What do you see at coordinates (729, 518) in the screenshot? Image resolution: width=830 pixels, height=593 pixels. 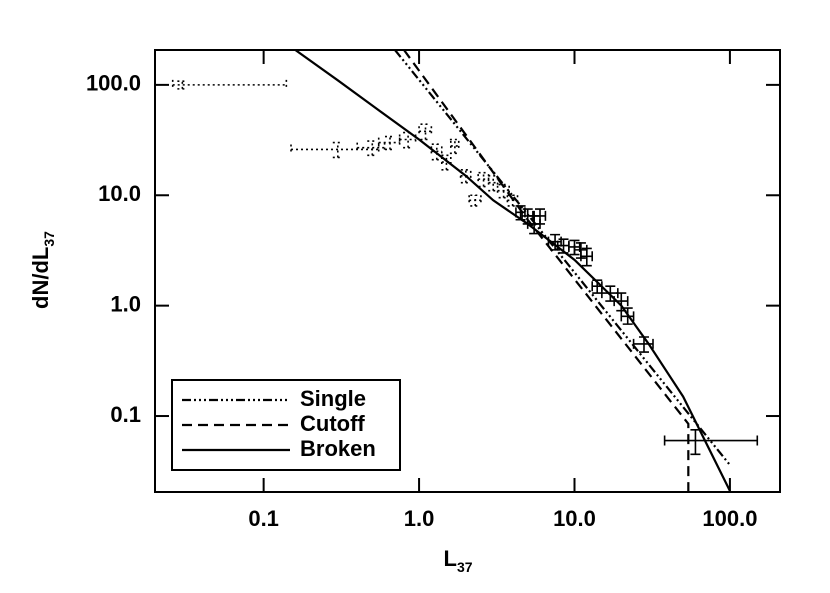 I see `x-tick-label: 100.0` at bounding box center [729, 518].